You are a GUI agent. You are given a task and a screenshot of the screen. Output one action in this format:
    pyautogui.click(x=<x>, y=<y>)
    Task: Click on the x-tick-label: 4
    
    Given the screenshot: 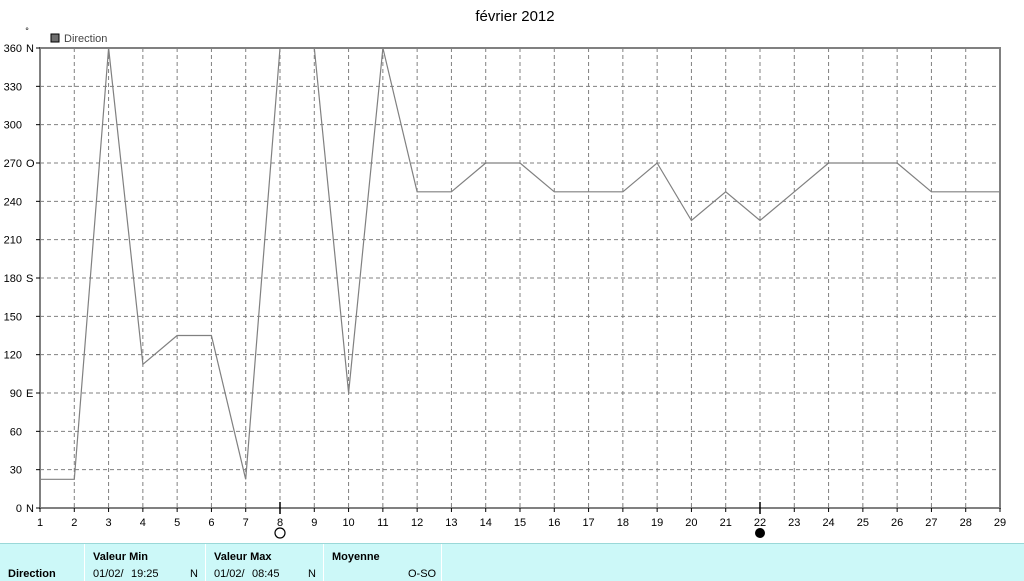 What is the action you would take?
    pyautogui.click(x=143, y=523)
    